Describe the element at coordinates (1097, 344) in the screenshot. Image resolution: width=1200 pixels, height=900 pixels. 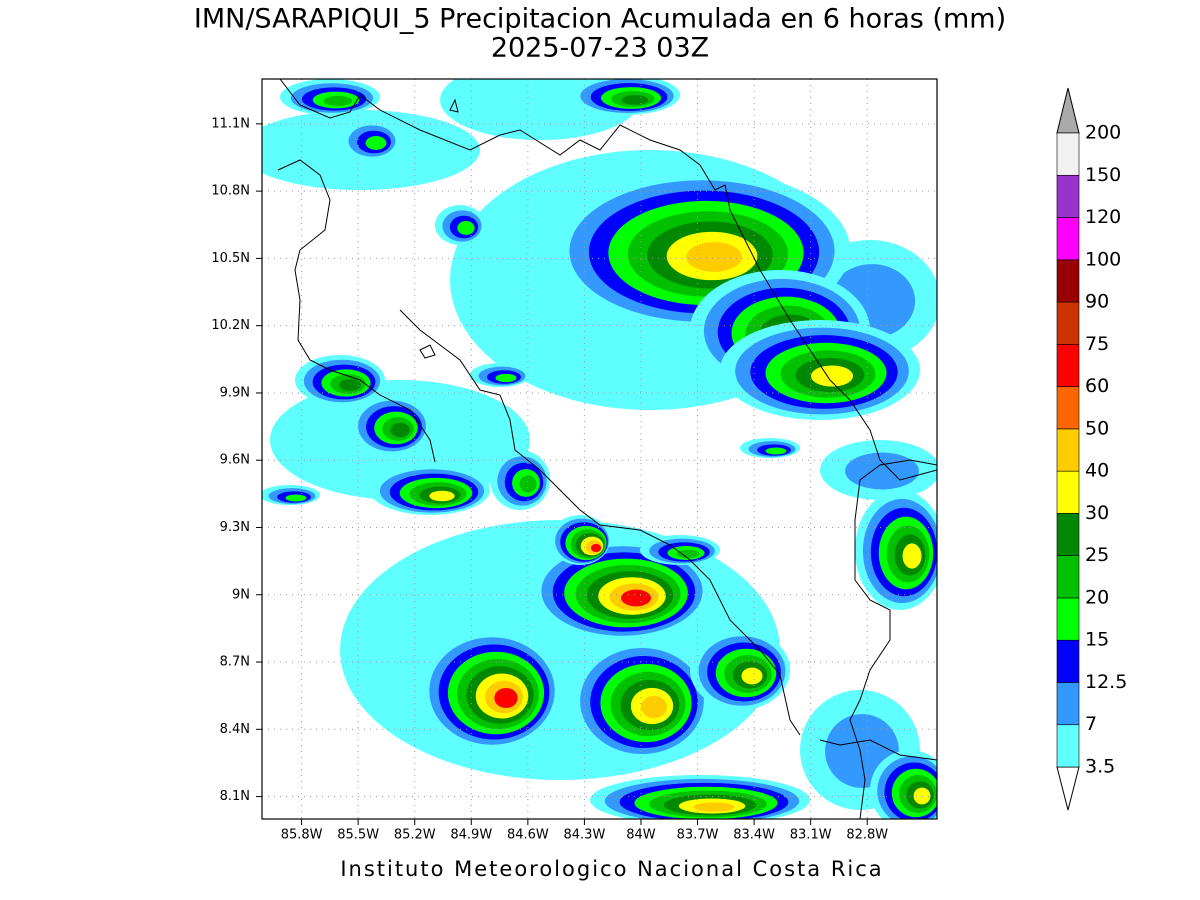
I see `colorbar-label: 75` at that location.